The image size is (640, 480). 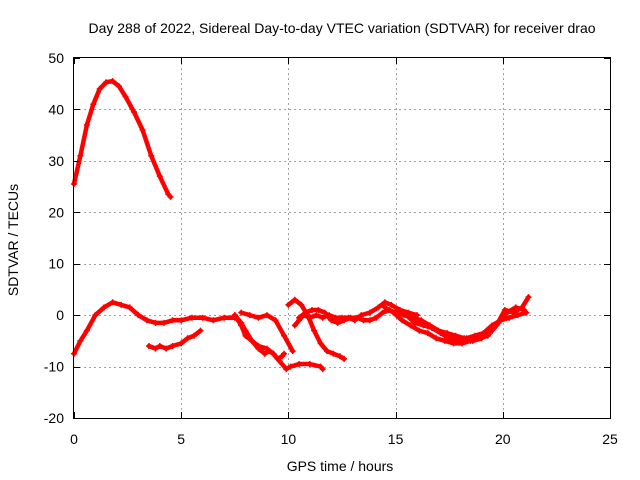 What do you see at coordinates (13, 240) in the screenshot?
I see `y-axis-label: SDTVAR / TECUs` at bounding box center [13, 240].